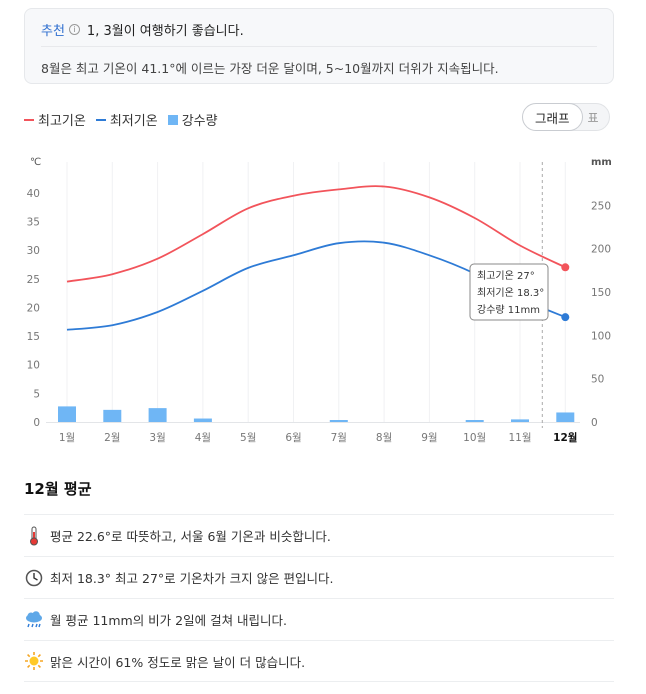 The height and width of the screenshot is (694, 646). Describe the element at coordinates (33, 280) in the screenshot. I see `y-left-tick: 25` at that location.